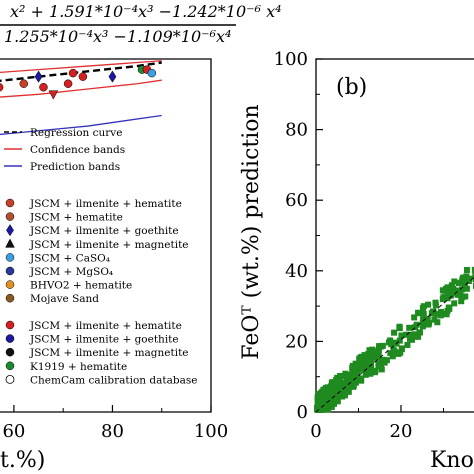 Image resolution: width=474 pixels, height=474 pixels. Describe the element at coordinates (291, 59) in the screenshot. I see `y-tick-label: 100` at that location.